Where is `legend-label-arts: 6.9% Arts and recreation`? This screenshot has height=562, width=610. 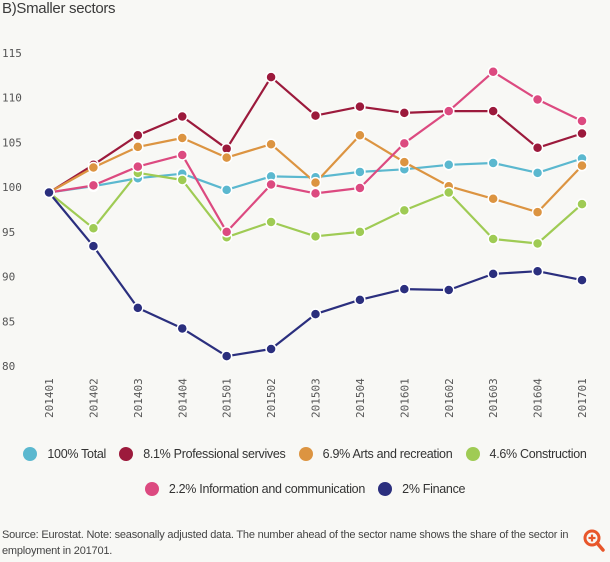
legend-label-arts: 6.9% Arts and recreation is located at coordinates (387, 454).